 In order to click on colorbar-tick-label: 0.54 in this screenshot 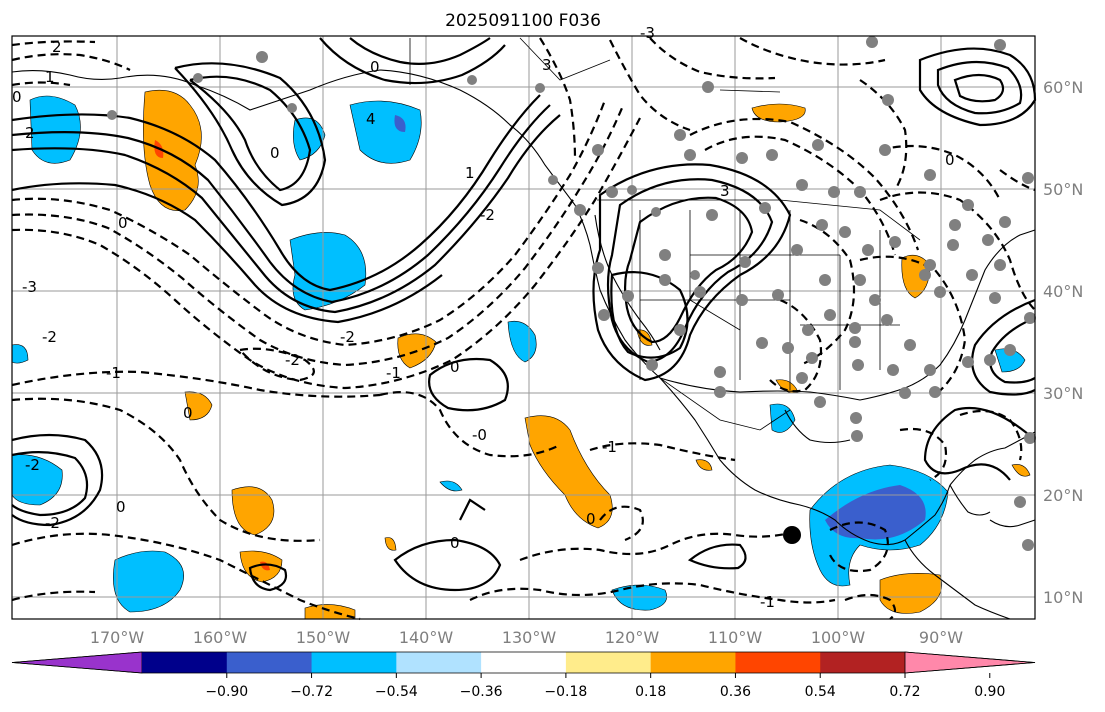, I will do `click(820, 692)`.